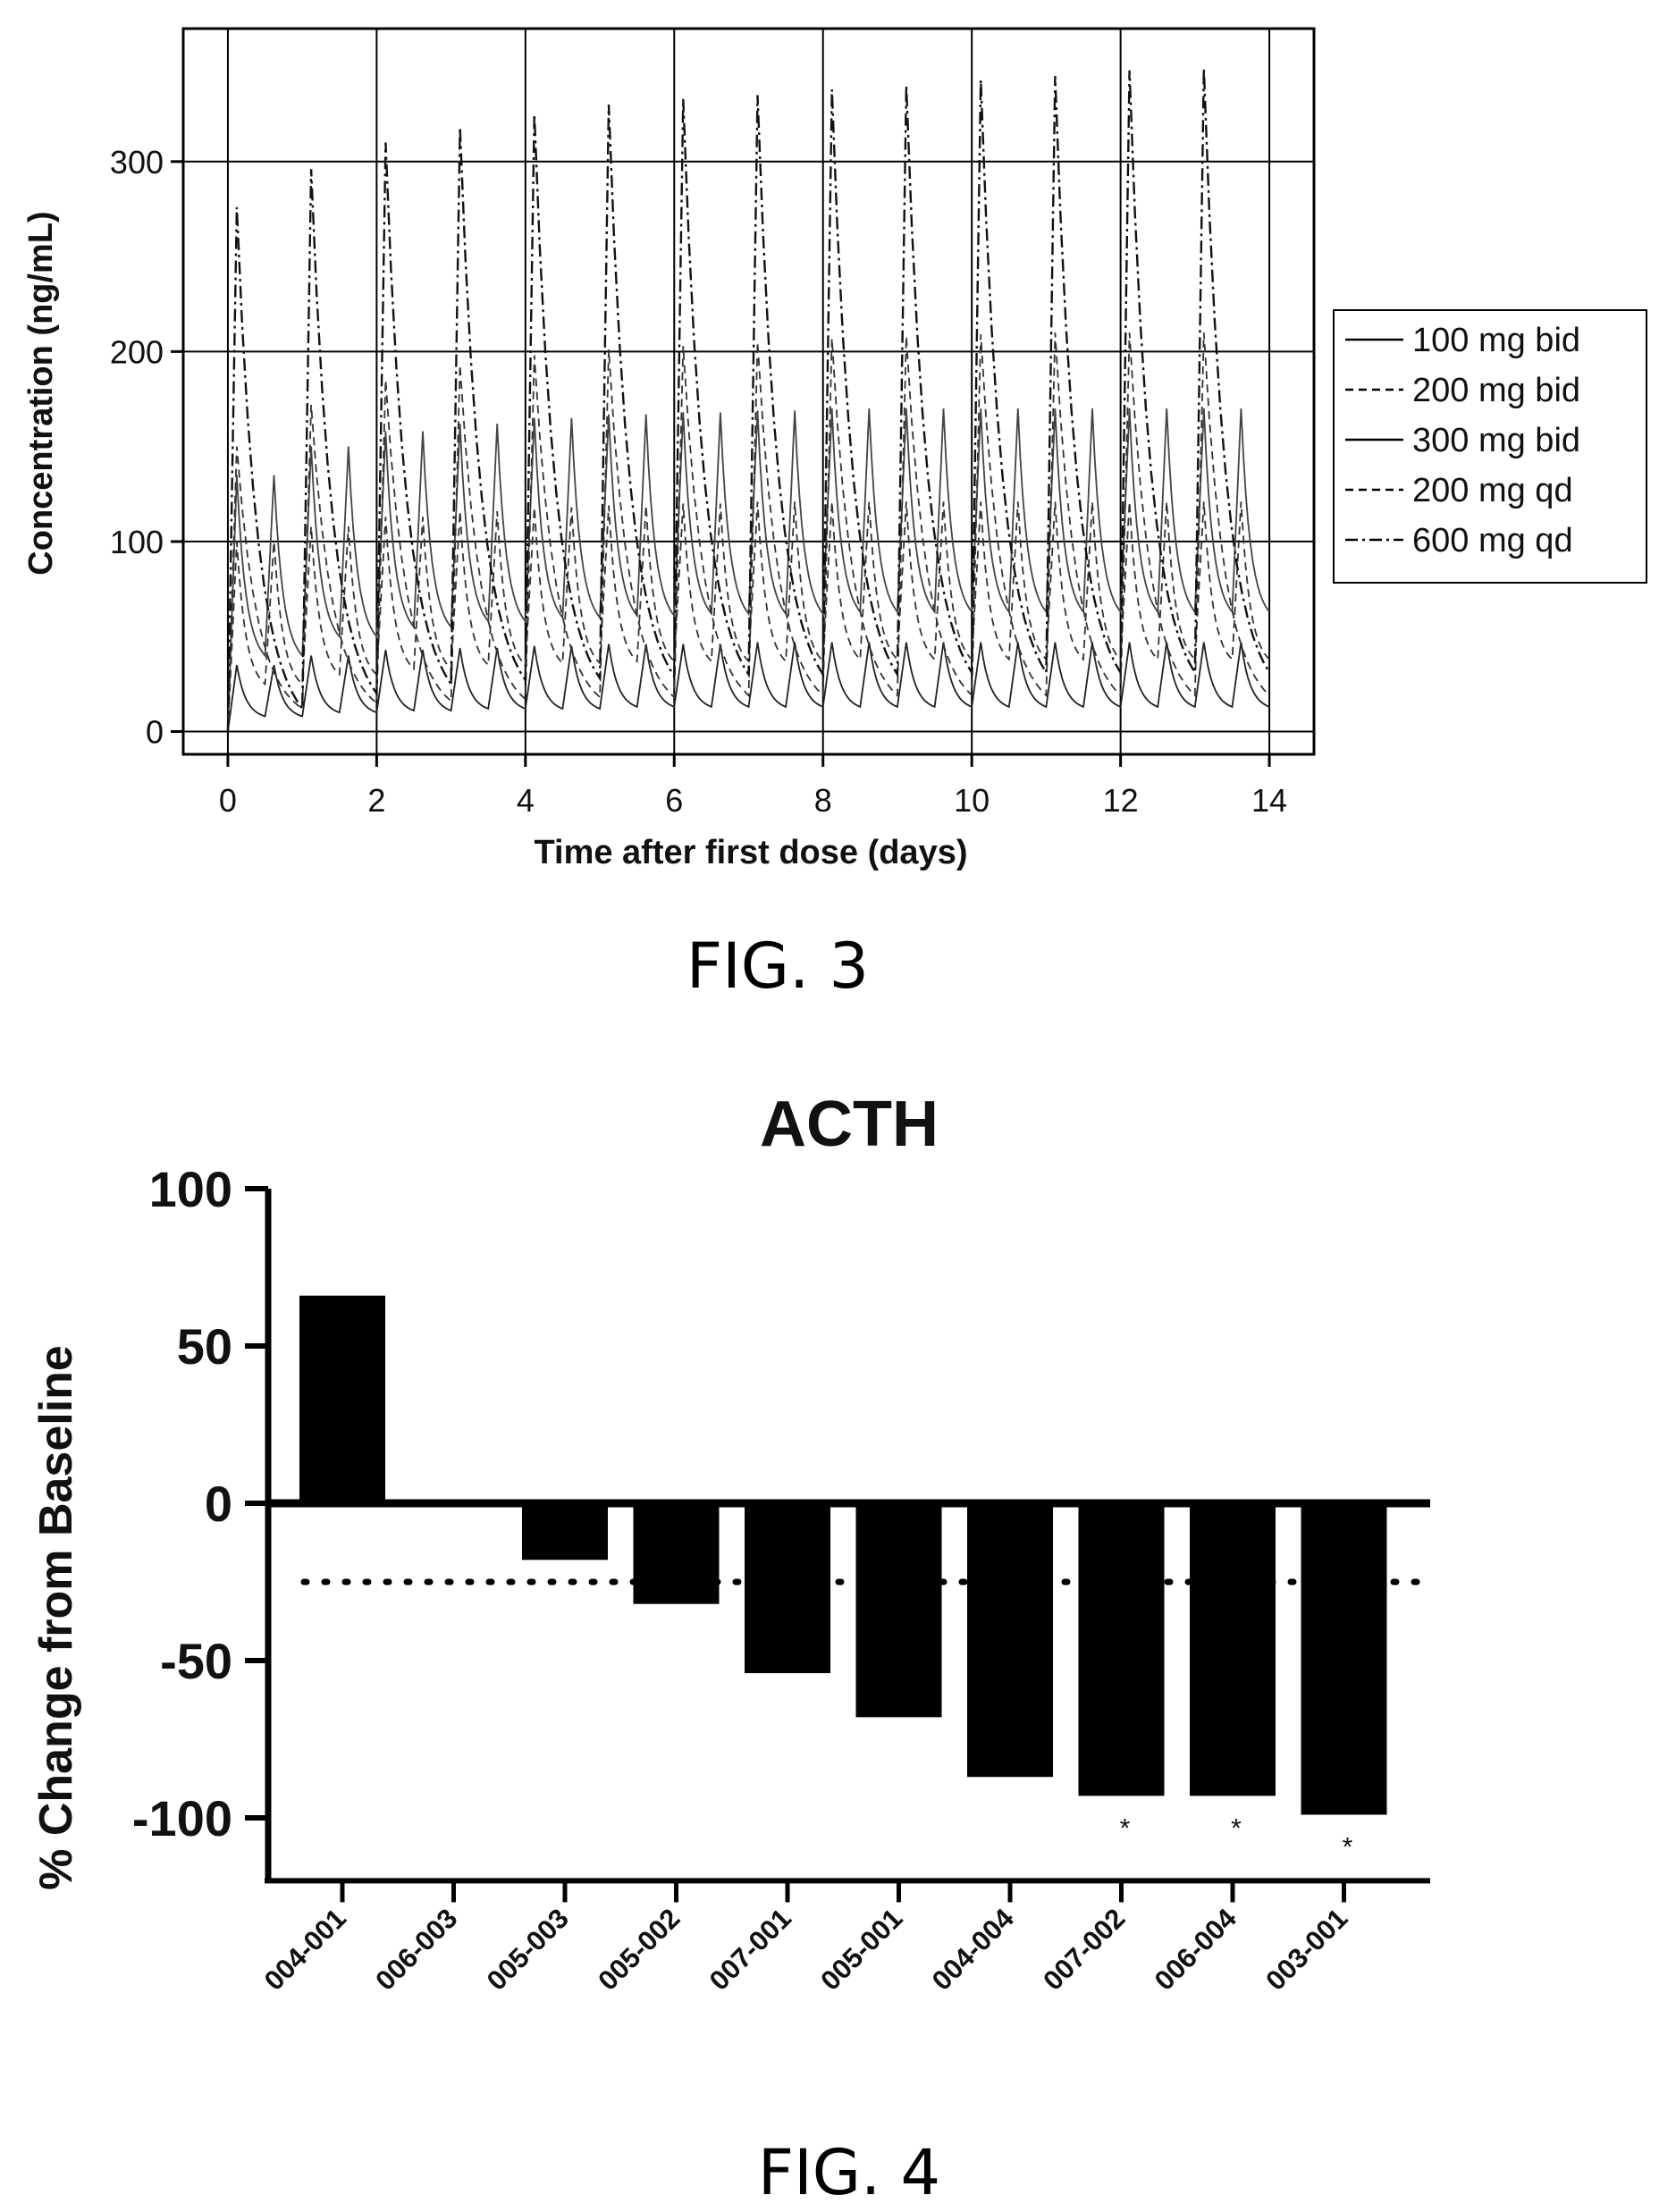 This screenshot has width=1676, height=2212. Describe the element at coordinates (196, 1661) in the screenshot. I see `fig4-y-tick-label: -50` at that location.